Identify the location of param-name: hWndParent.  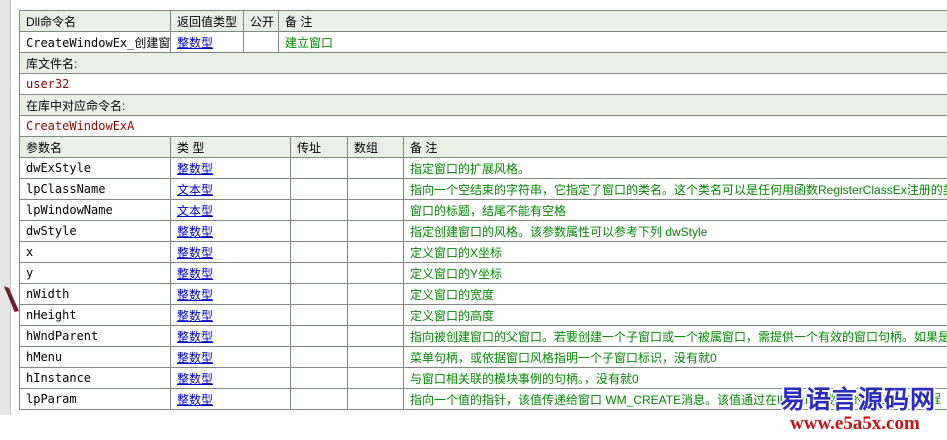
(95, 336).